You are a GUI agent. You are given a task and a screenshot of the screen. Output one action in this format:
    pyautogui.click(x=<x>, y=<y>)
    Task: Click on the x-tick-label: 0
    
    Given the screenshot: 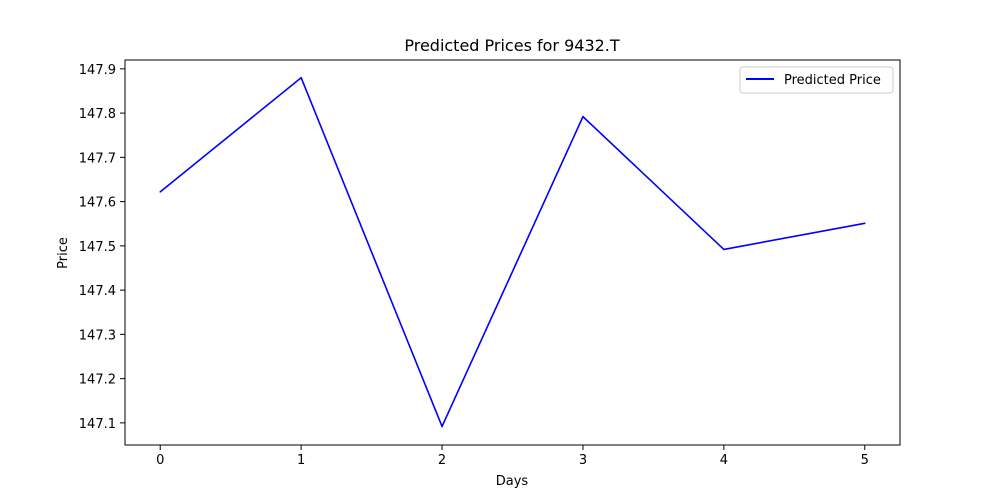 What is the action you would take?
    pyautogui.click(x=160, y=460)
    